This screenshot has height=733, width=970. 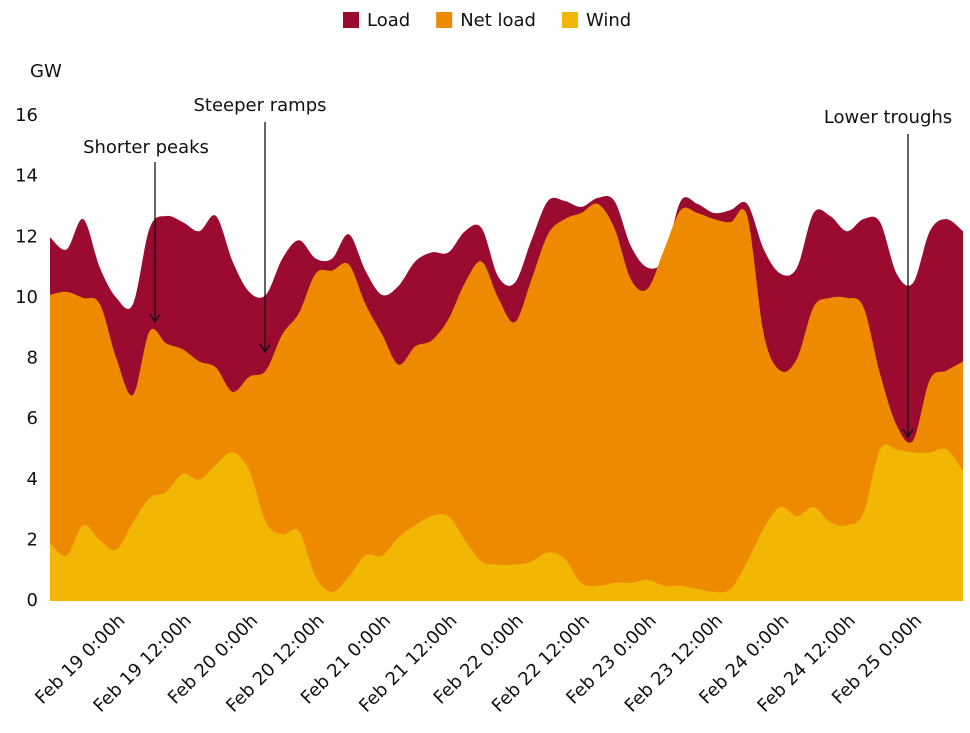 What do you see at coordinates (26, 115) in the screenshot?
I see `y-tick-label: 16` at bounding box center [26, 115].